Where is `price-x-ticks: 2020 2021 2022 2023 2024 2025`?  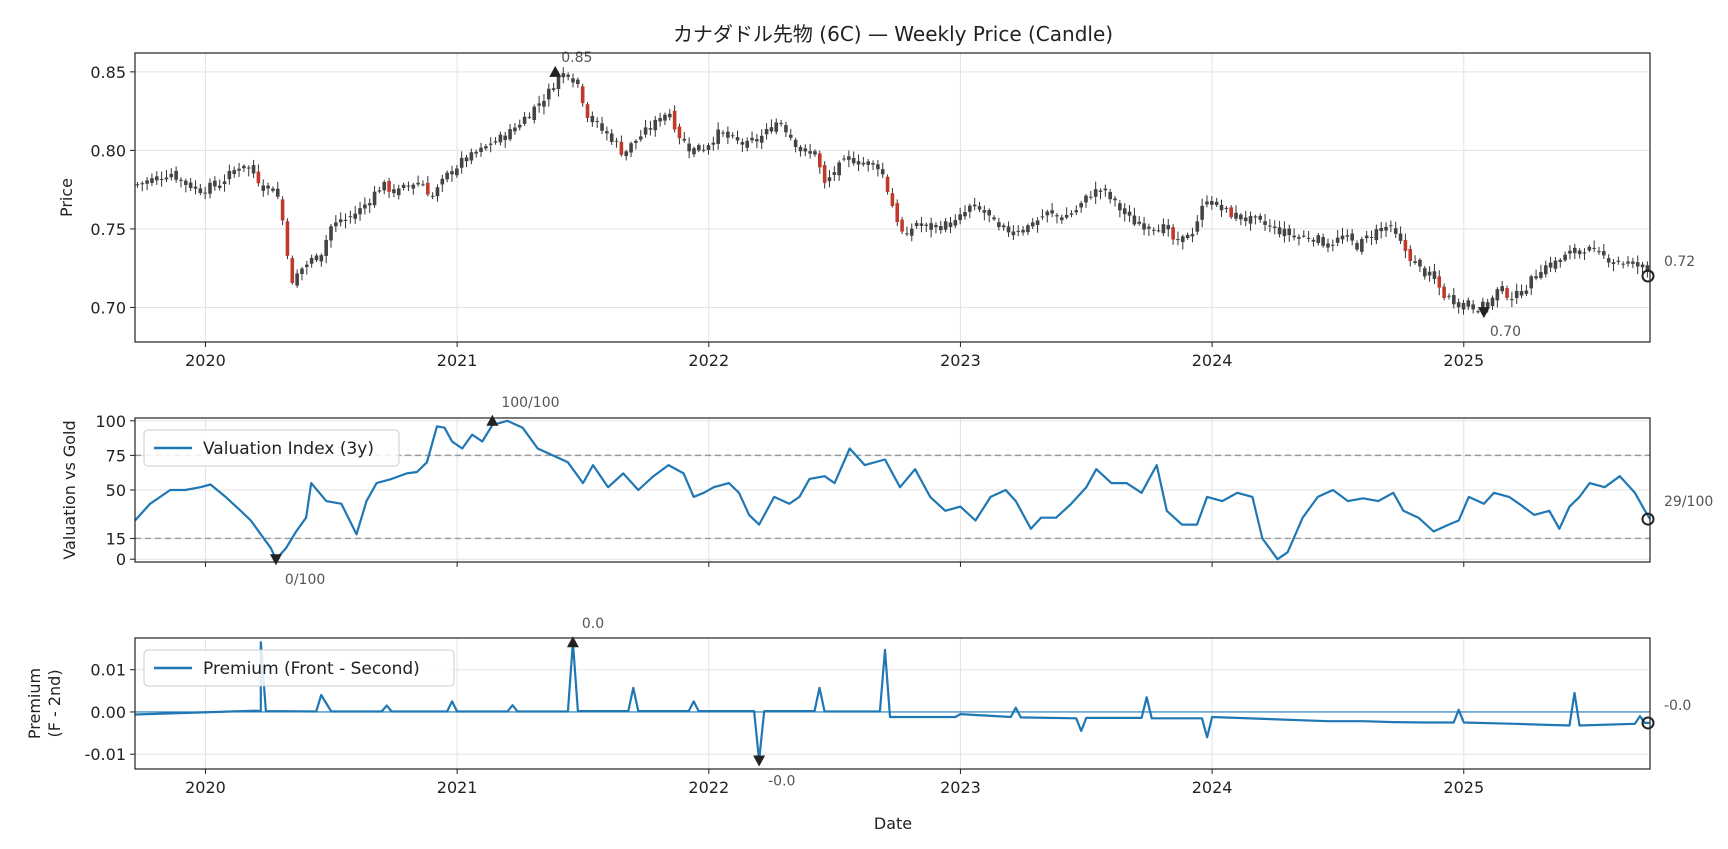 price-x-ticks: 2020 2021 2022 2023 2024 2025 is located at coordinates (834, 356).